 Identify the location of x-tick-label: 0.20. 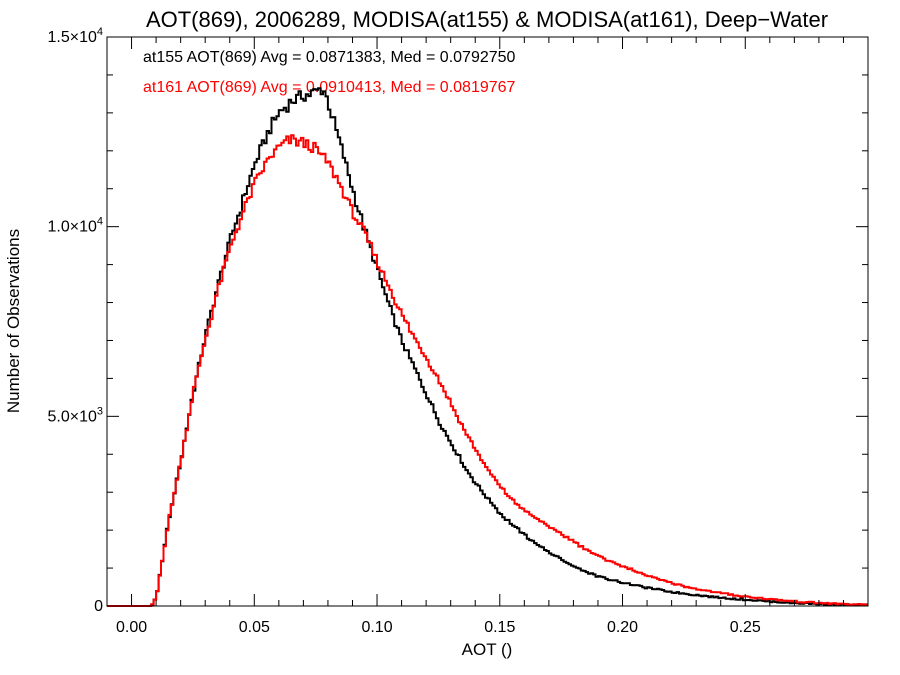
(622, 627).